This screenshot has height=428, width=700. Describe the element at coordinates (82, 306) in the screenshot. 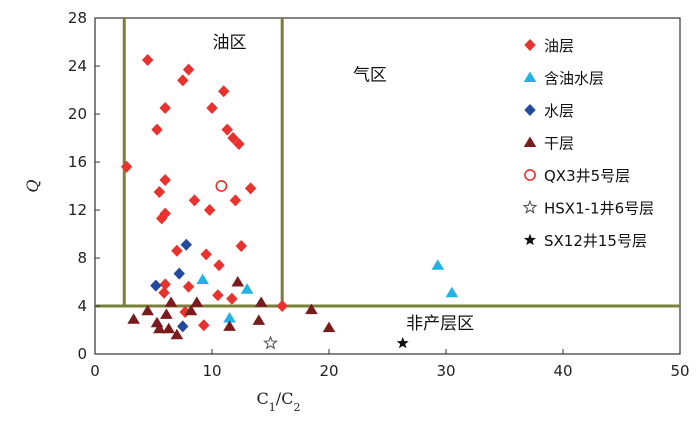

I see `y-tick-label: 4` at that location.